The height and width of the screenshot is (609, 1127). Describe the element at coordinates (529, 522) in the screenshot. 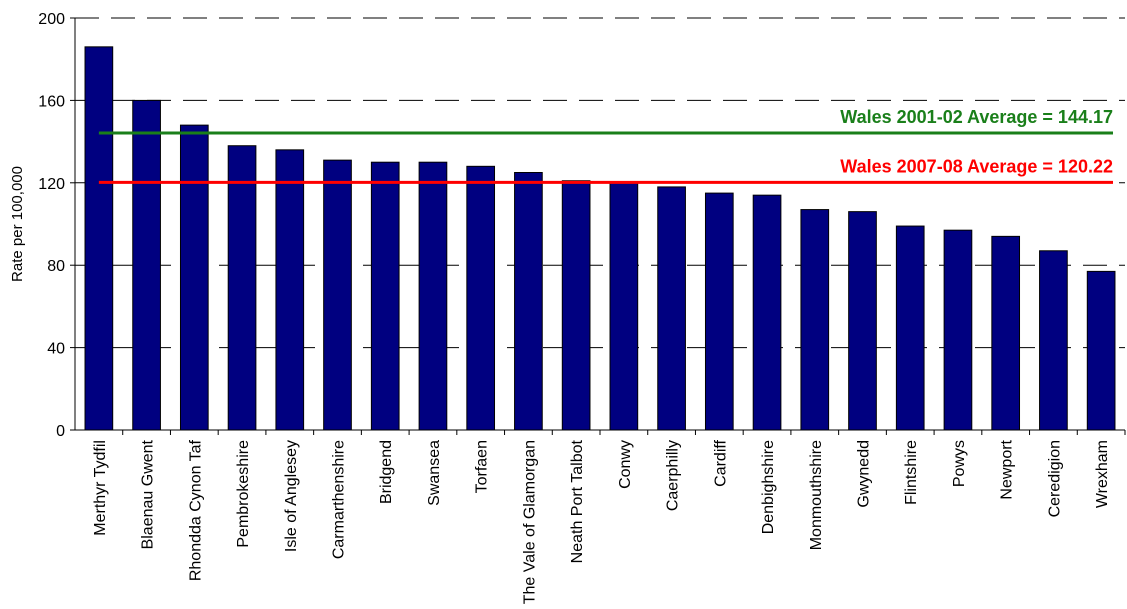

I see `x-tick-label: The Vale of Glamorgan` at that location.